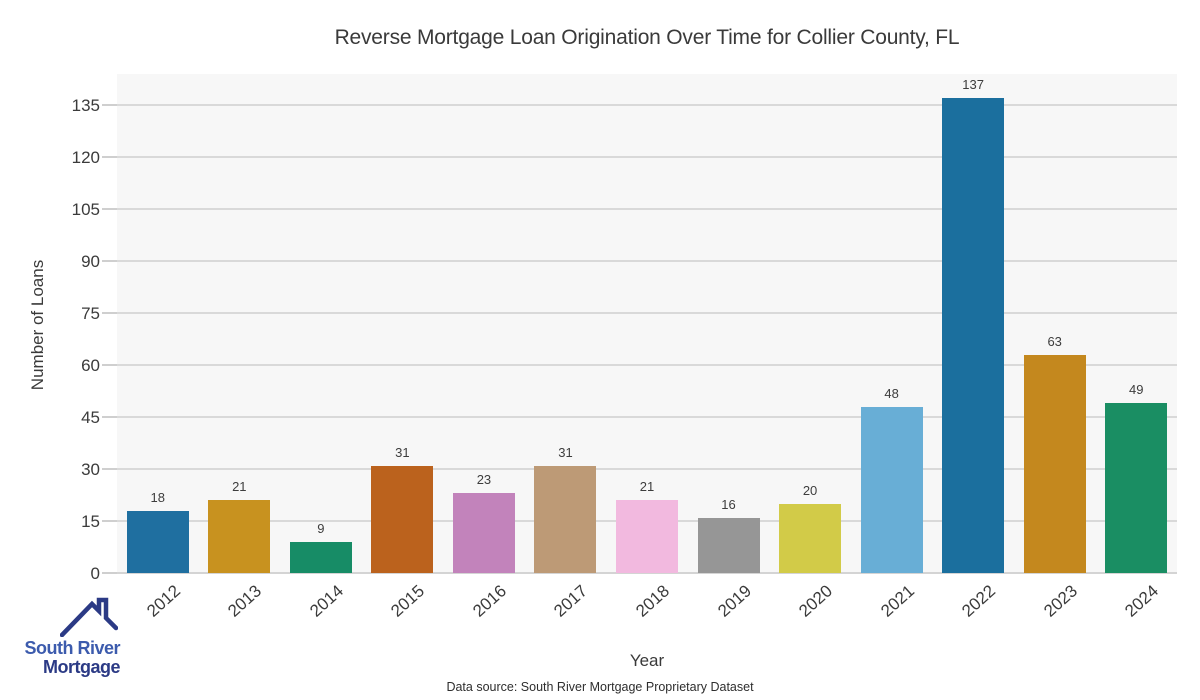 The height and width of the screenshot is (700, 1200). Describe the element at coordinates (891, 489) in the screenshot. I see `bar-2021` at that location.